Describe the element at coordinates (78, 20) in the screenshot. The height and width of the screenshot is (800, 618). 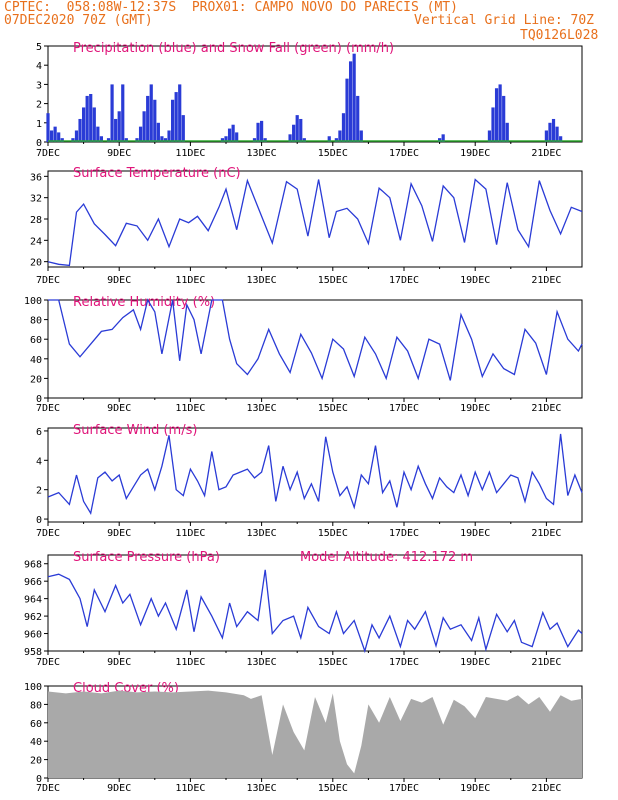
I see `header-date-label: 07DEC2020 70Z (GMT)` at that location.